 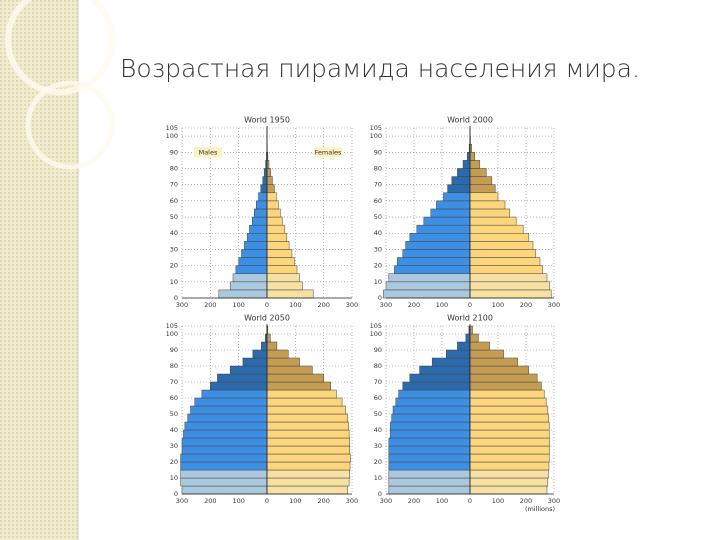 What do you see at coordinates (378, 266) in the screenshot?
I see `y-tick-label: 20` at bounding box center [378, 266].